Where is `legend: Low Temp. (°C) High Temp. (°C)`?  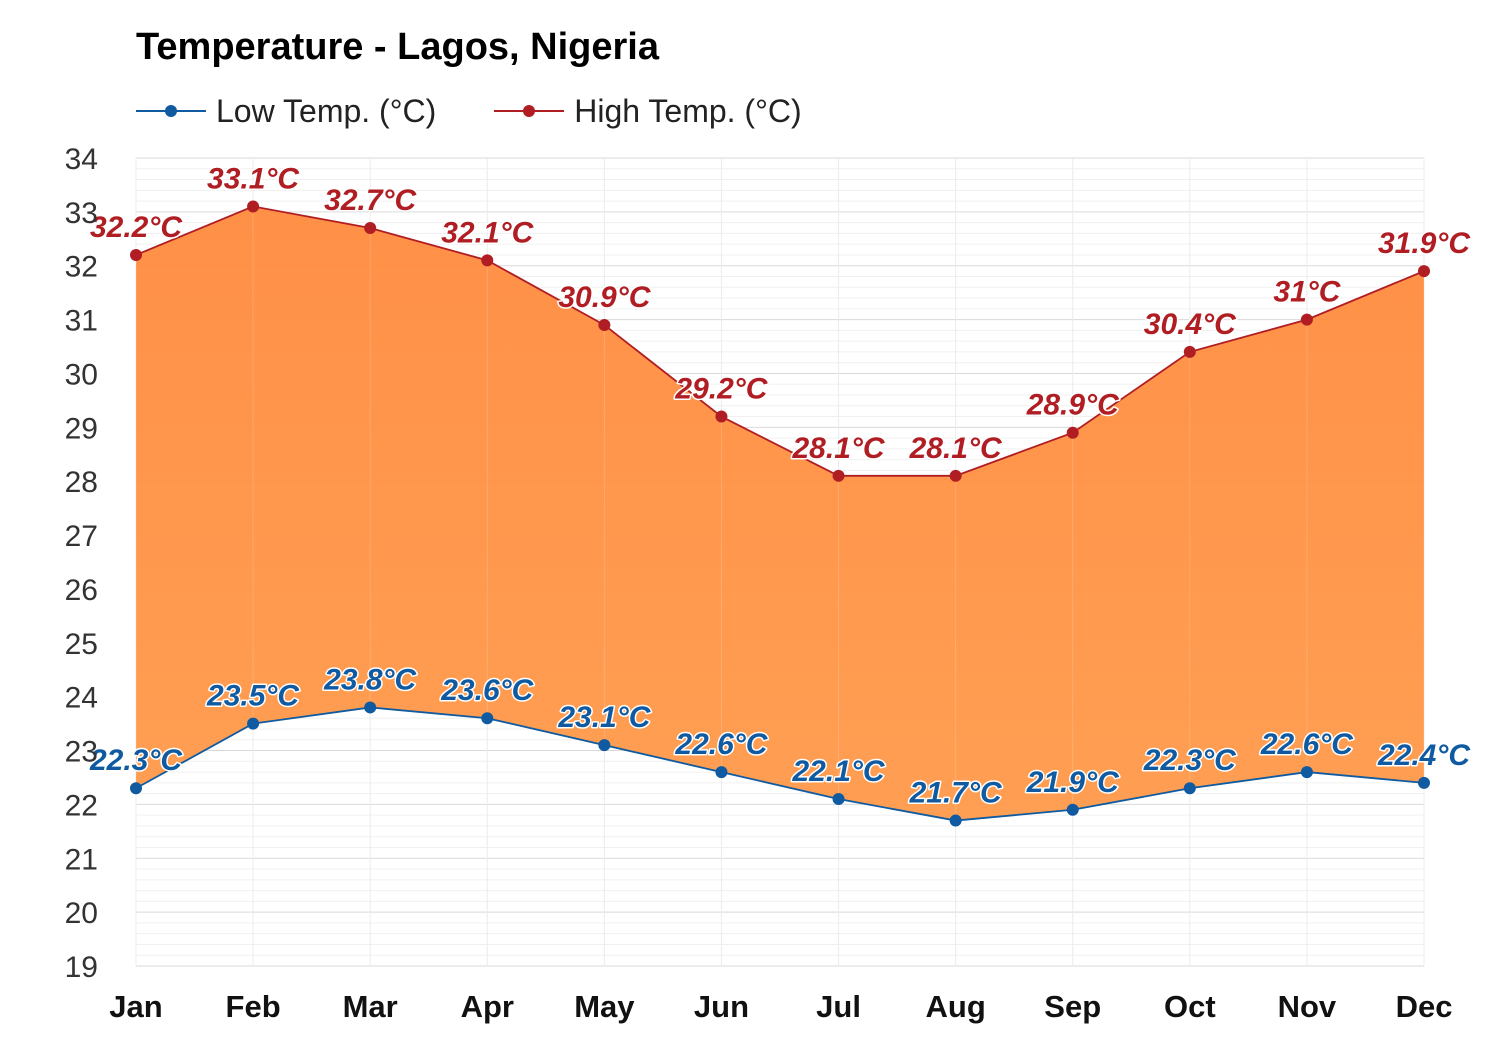 legend: Low Temp. (°C) High Temp. (°C) is located at coordinates (498, 111).